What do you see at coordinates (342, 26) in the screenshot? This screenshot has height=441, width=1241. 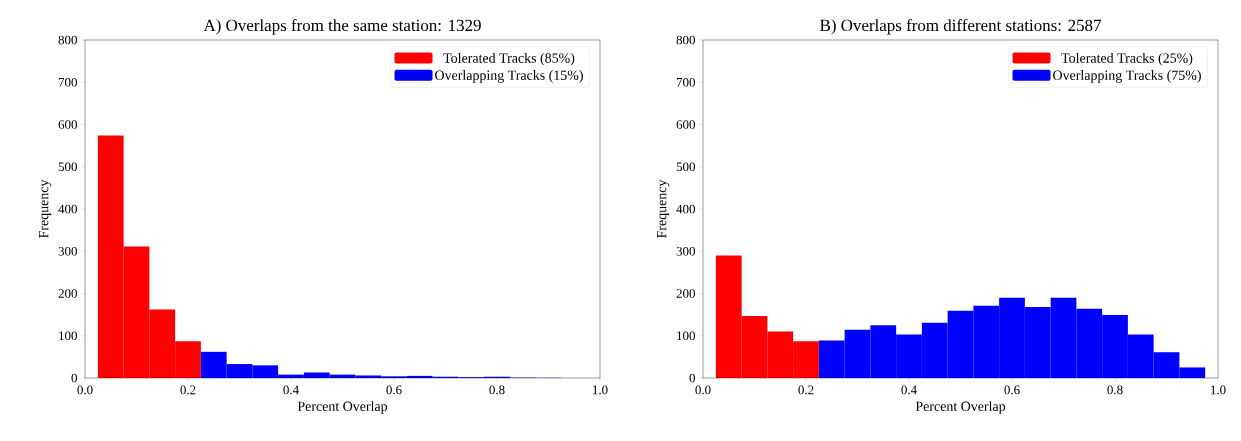 I see `chart-title: A) Overlaps from the same station: 1329` at bounding box center [342, 26].